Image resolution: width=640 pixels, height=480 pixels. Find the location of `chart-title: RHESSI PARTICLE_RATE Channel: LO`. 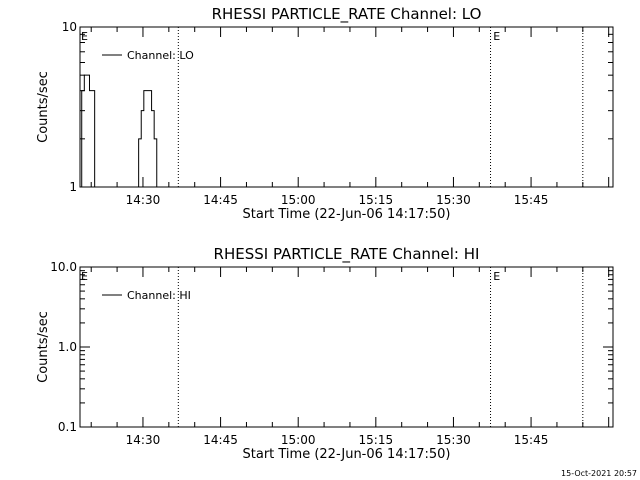

chart-title: RHESSI PARTICLE_RATE Channel: LO is located at coordinates (347, 14).